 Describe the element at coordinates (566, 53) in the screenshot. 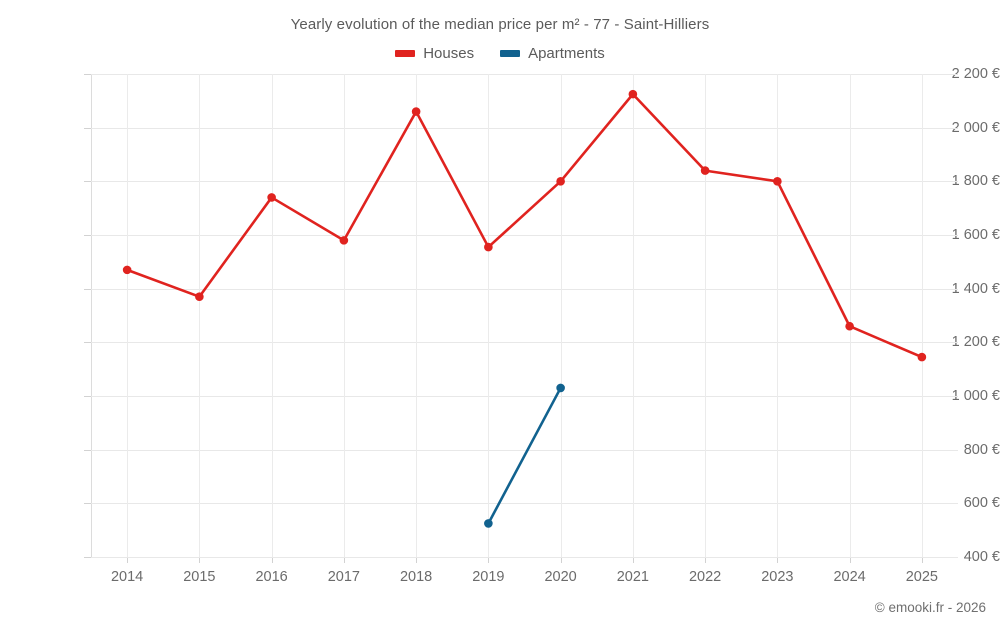

I see `legend-label-apartments: Apartments` at that location.